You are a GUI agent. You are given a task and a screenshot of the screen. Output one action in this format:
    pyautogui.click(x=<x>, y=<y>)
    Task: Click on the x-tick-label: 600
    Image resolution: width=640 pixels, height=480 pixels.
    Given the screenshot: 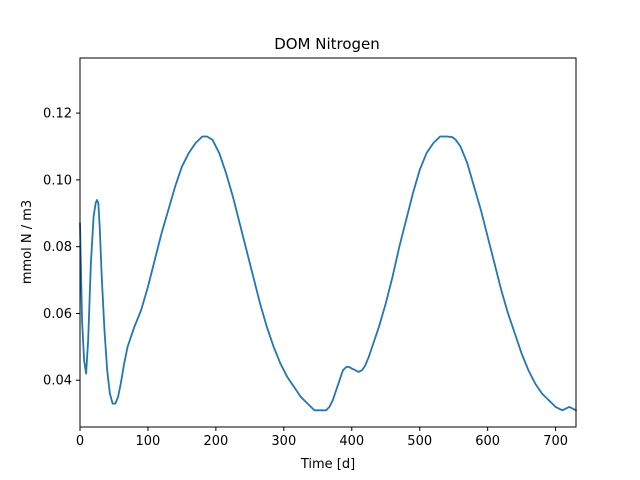 What is the action you would take?
    pyautogui.click(x=487, y=441)
    